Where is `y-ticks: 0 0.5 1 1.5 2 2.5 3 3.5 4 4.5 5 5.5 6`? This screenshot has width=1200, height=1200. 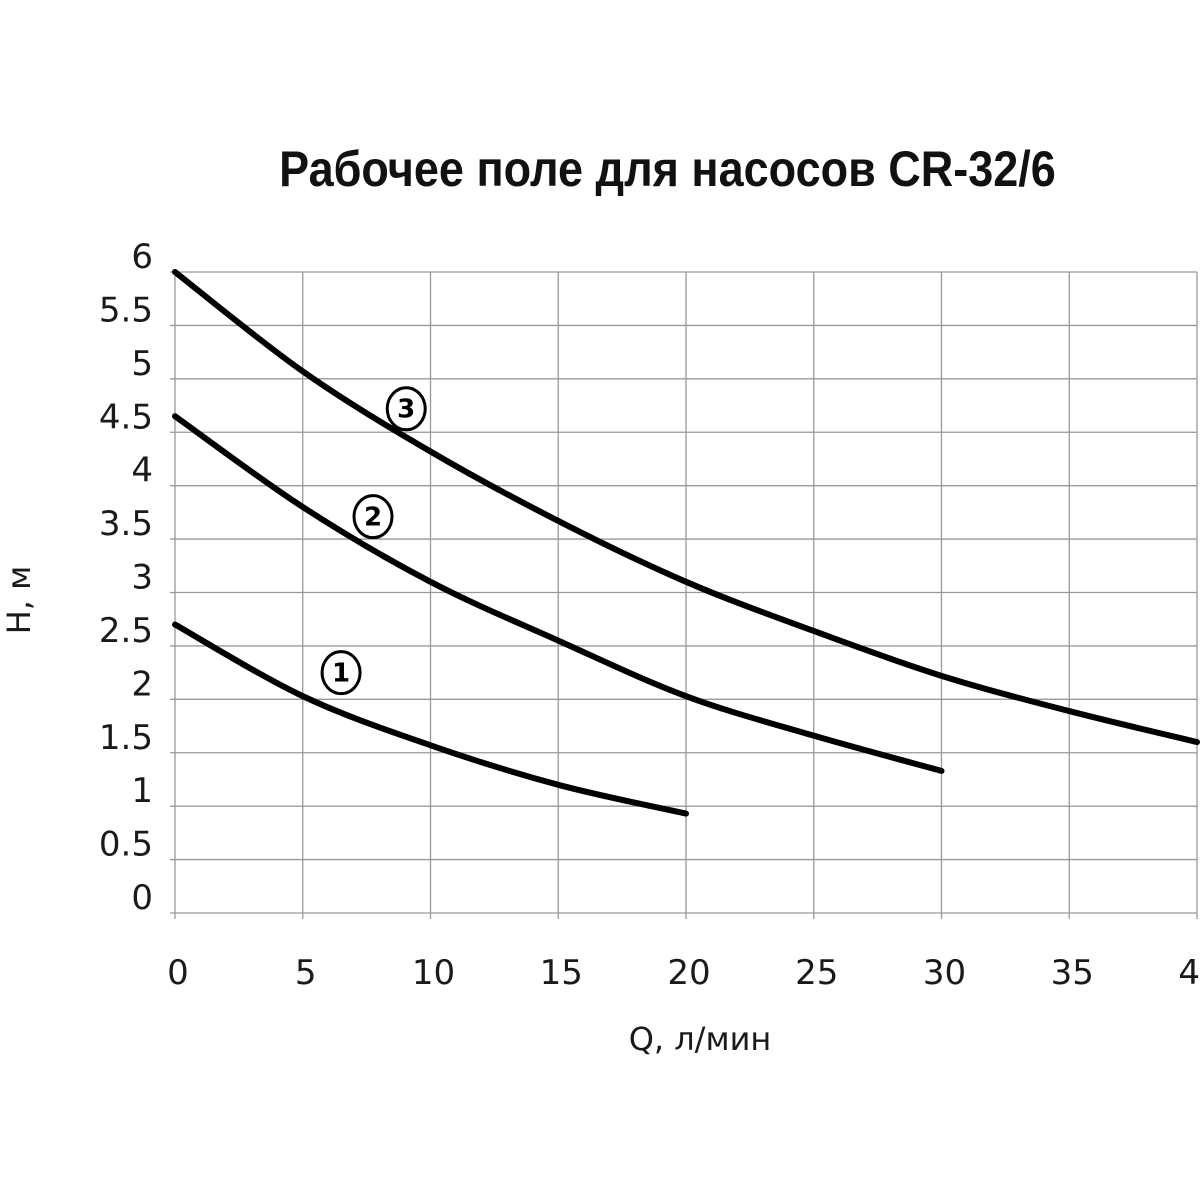
y-ticks: 0 0.5 1 1.5 2 2.5 3 3.5 4 4.5 5 5.5 6 is located at coordinates (126, 577).